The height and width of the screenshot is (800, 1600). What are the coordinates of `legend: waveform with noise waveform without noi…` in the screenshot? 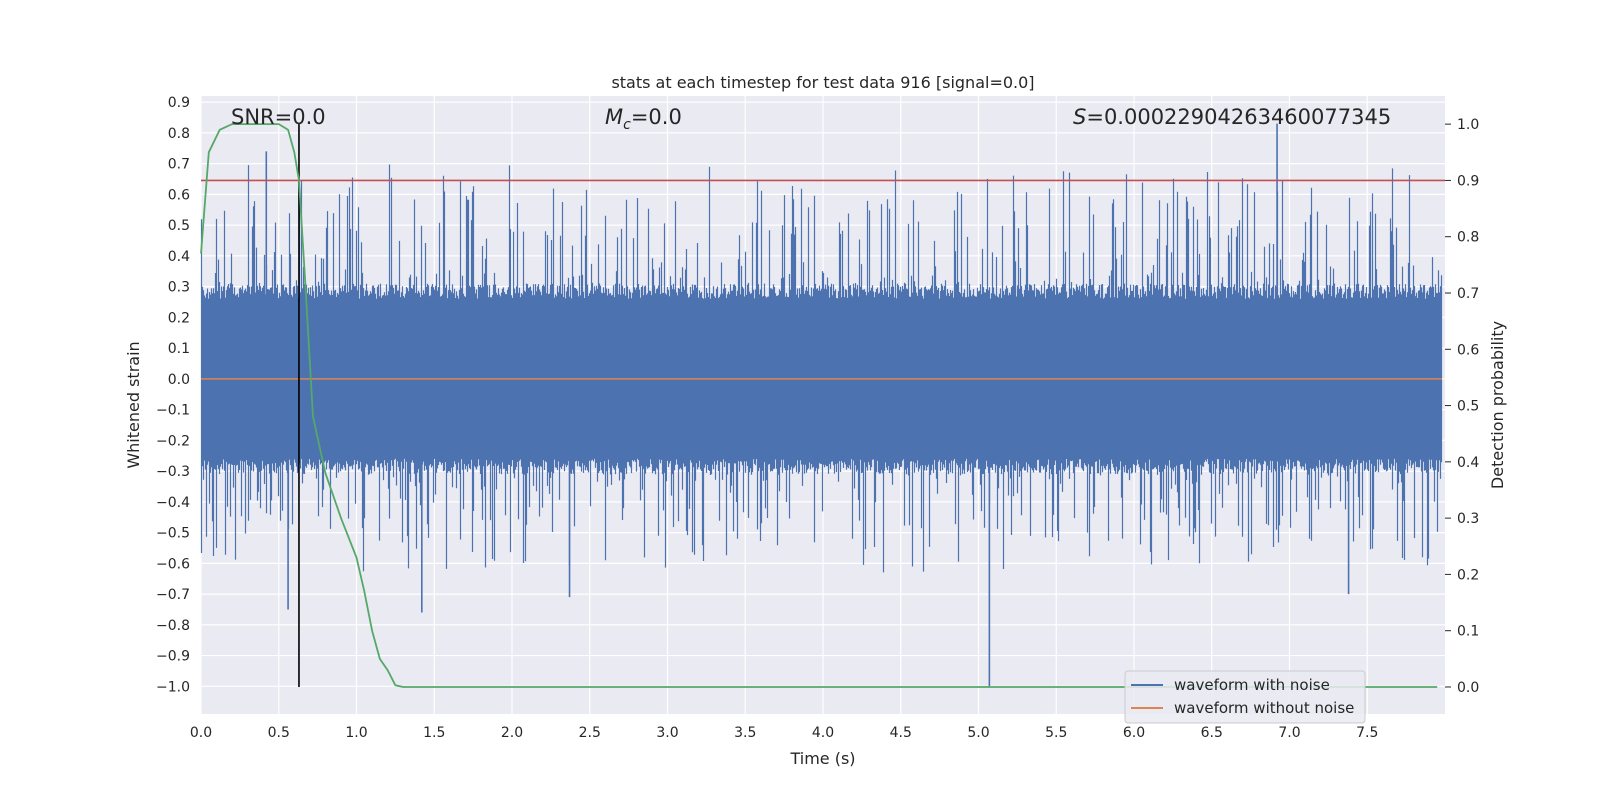 It's located at (1245, 697).